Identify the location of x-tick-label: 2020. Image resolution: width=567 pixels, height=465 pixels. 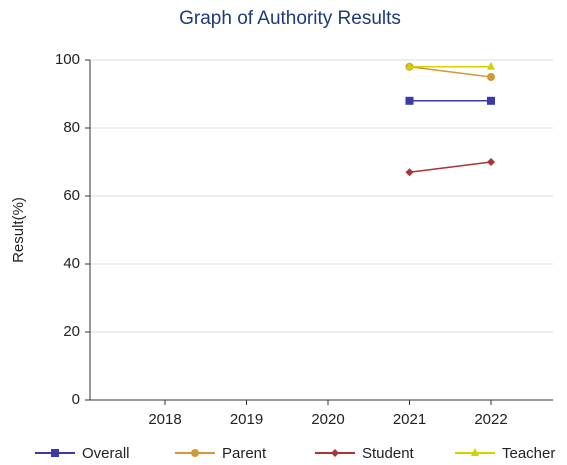
(327, 419).